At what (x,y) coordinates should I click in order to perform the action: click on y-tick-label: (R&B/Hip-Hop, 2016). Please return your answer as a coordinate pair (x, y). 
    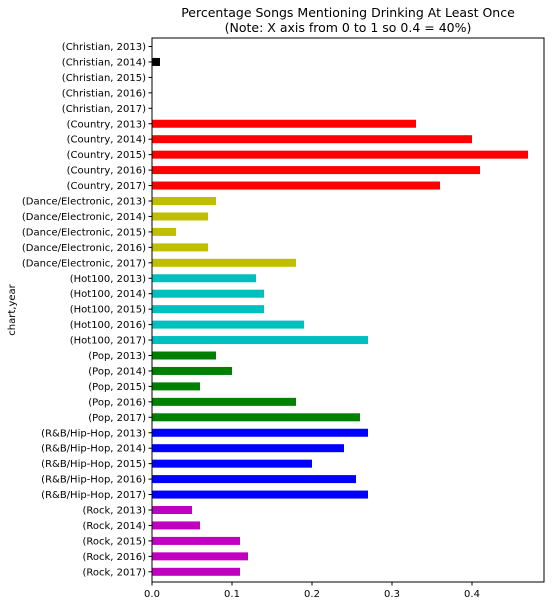
    Looking at the image, I should click on (93, 480).